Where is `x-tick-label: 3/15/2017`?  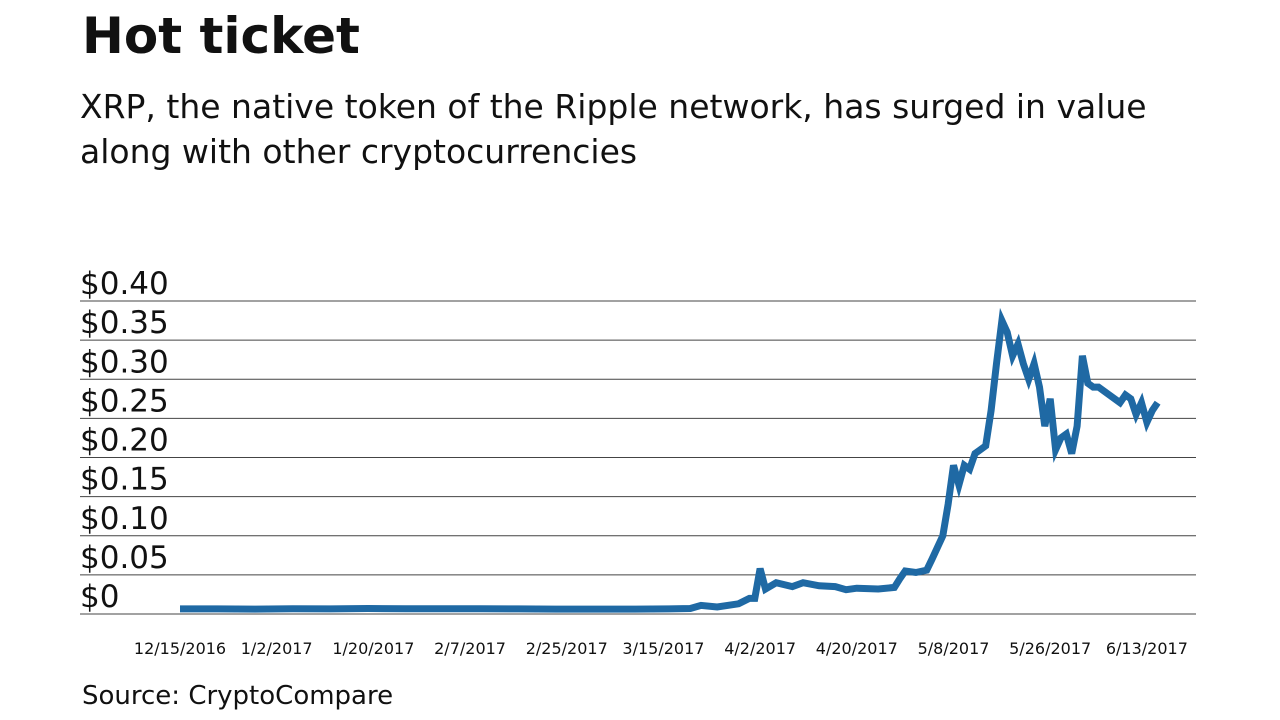 x-tick-label: 3/15/2017 is located at coordinates (663, 648).